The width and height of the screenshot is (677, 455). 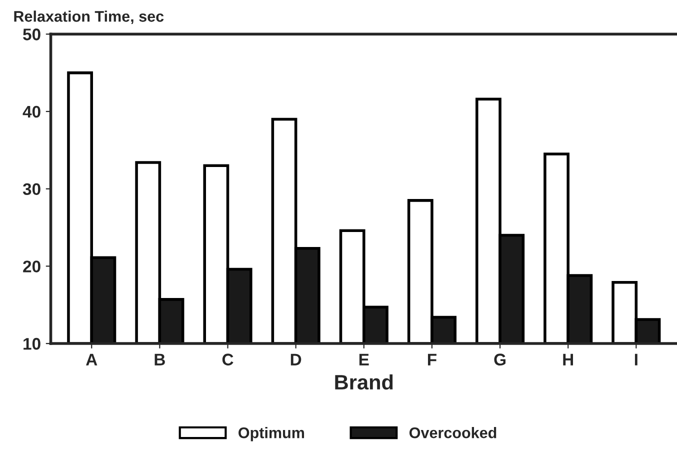 I want to click on y-axis-title: Relaxation Time, sec, so click(x=89, y=17).